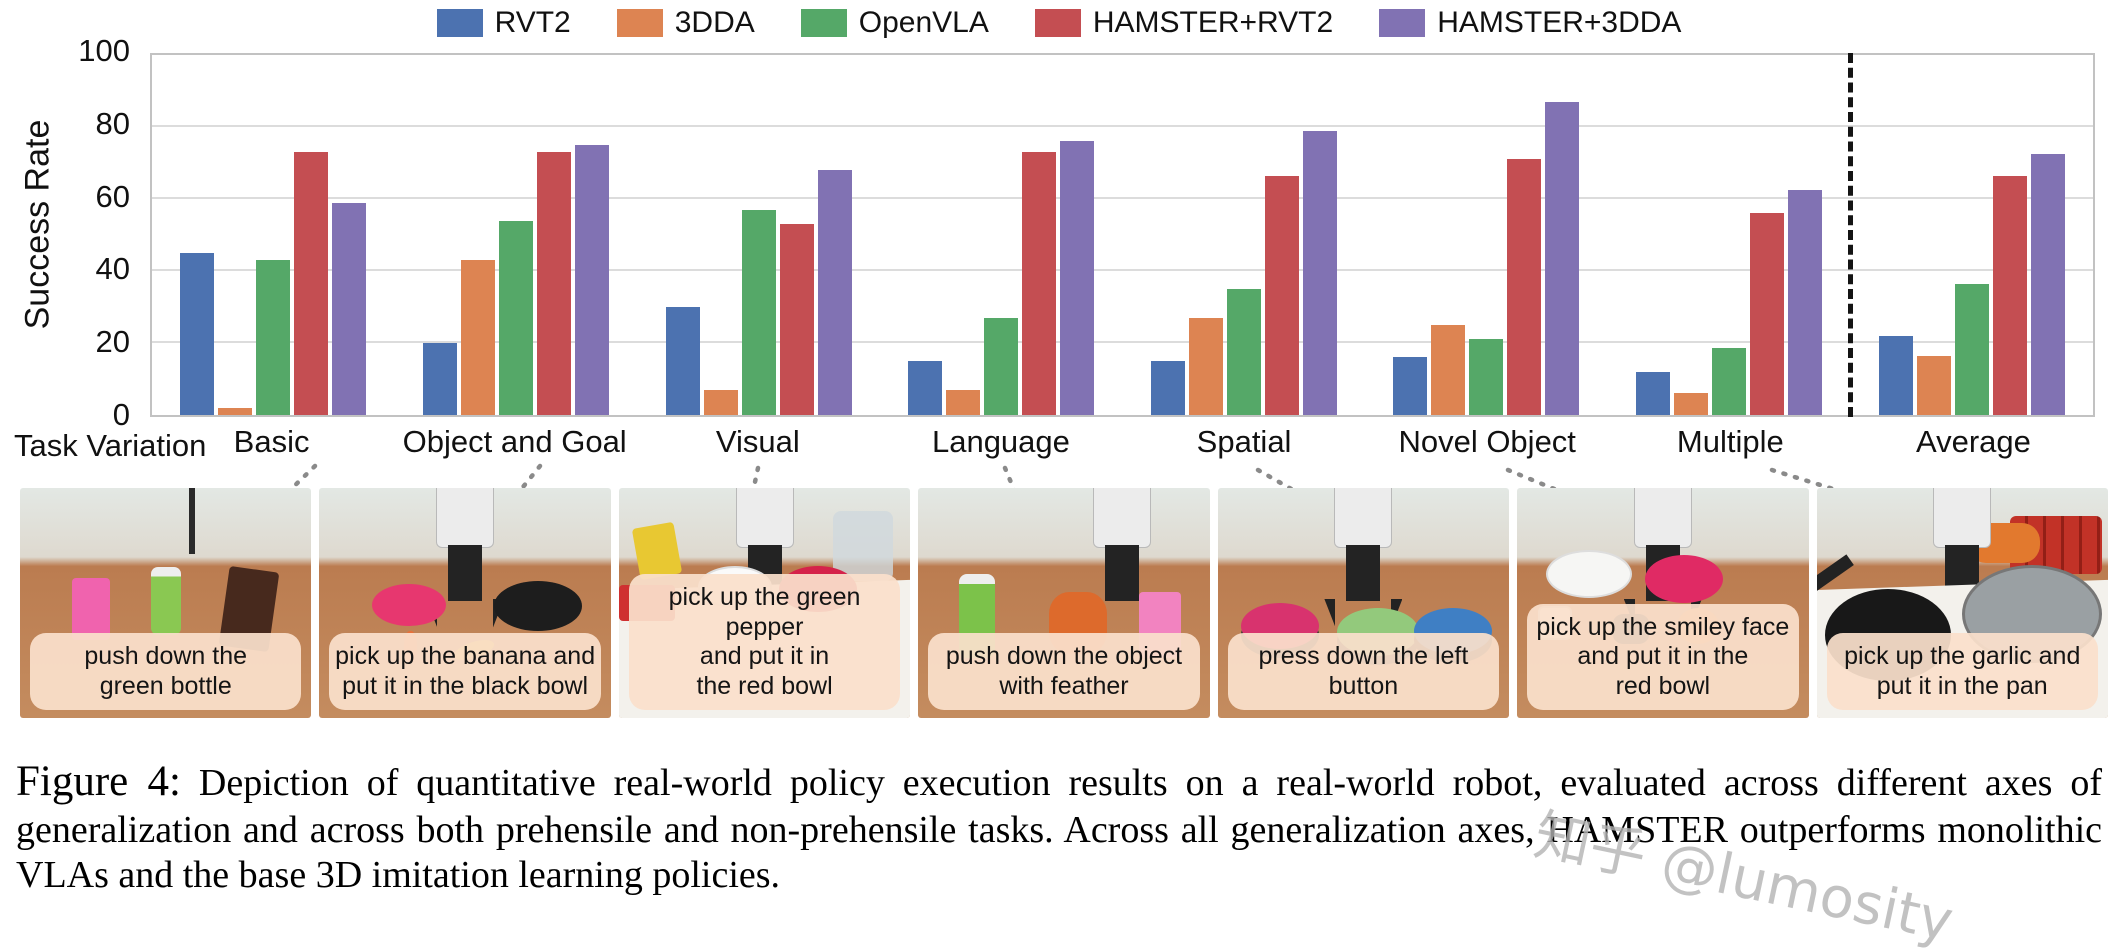 The height and width of the screenshot is (950, 2118). I want to click on chips-bag, so click(657, 551).